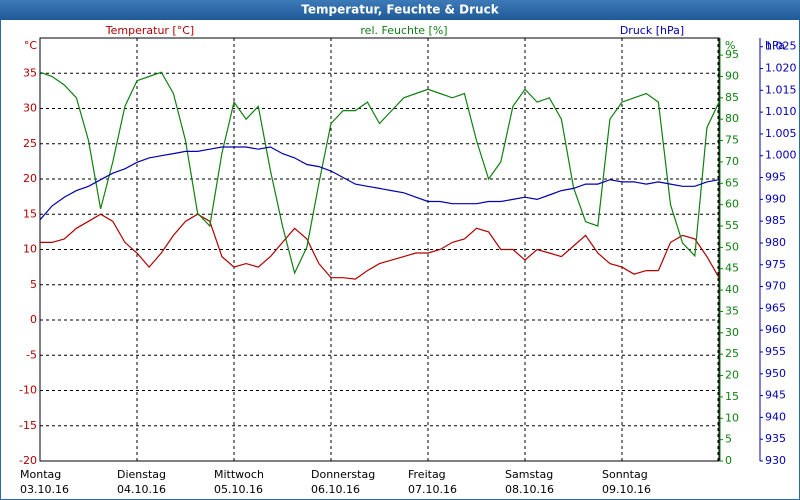  I want to click on y3-tick-label: 945, so click(775, 395).